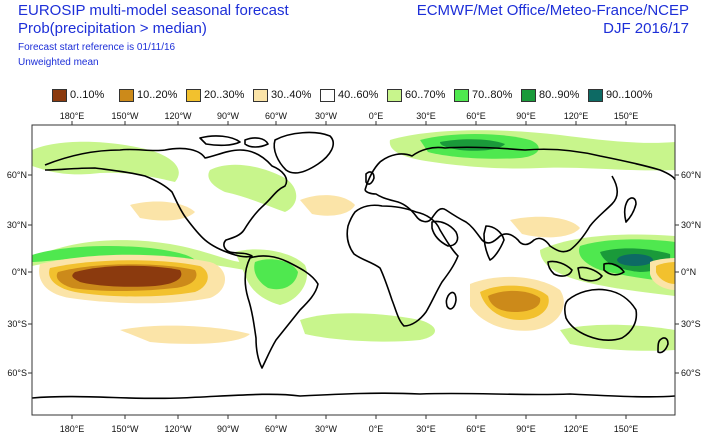 The image size is (705, 439). I want to click on coast-indonesia, so click(586, 271).